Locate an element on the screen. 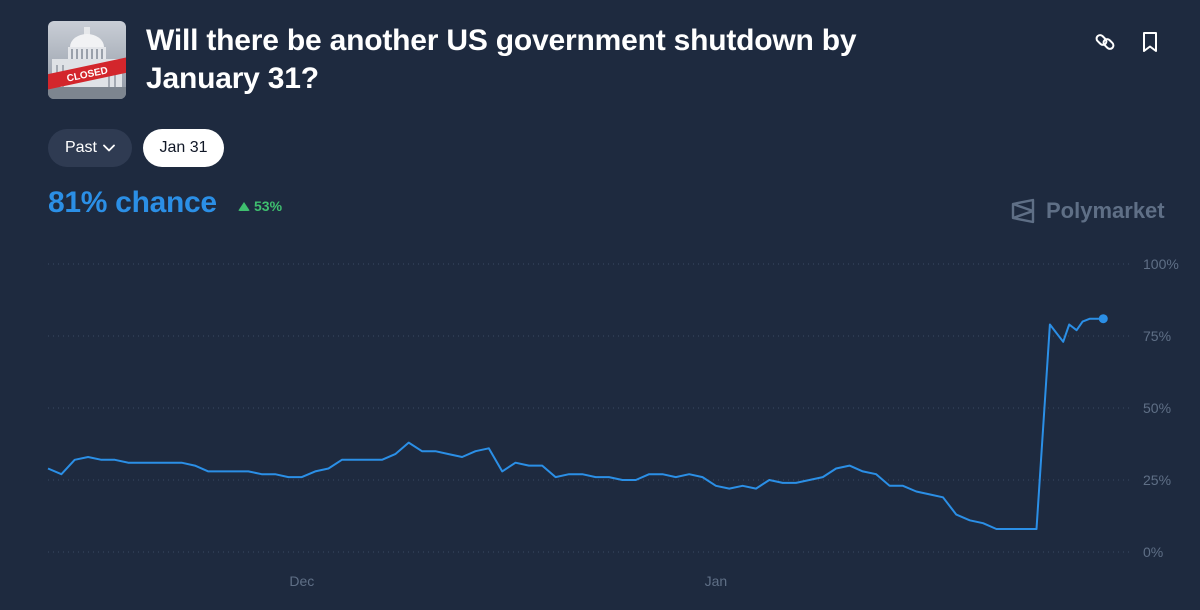 The image size is (1200, 610). y-tick-label: 25% is located at coordinates (1157, 480).